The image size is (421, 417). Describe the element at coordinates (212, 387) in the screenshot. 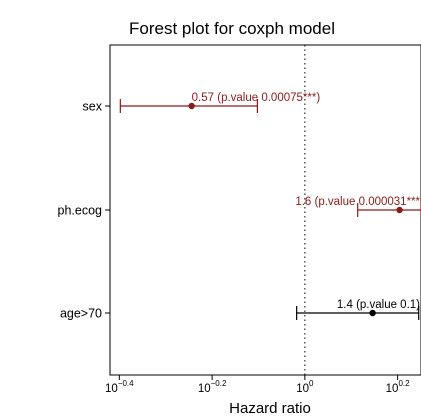

I see `x-tick-label: 10−0.2` at that location.